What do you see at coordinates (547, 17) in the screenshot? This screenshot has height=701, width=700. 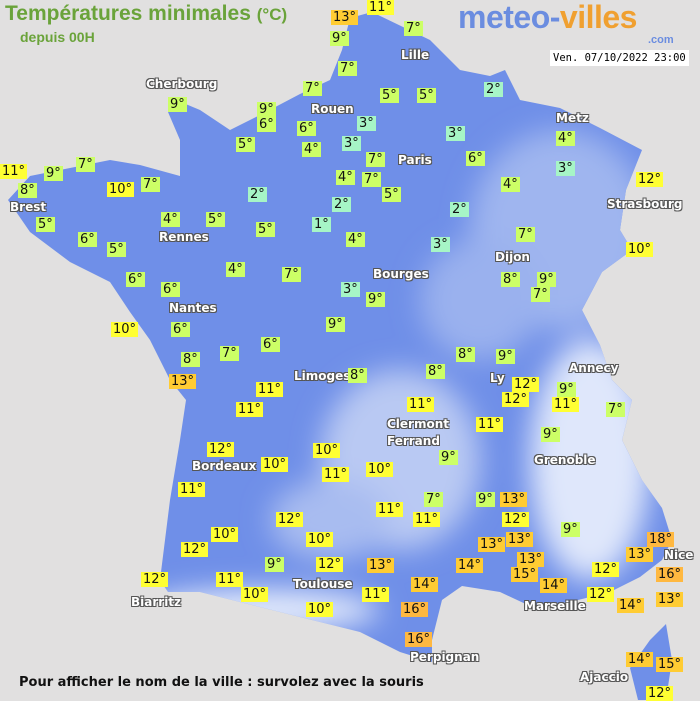 I see `meteo-villes-logo: meteo-villes` at bounding box center [547, 17].